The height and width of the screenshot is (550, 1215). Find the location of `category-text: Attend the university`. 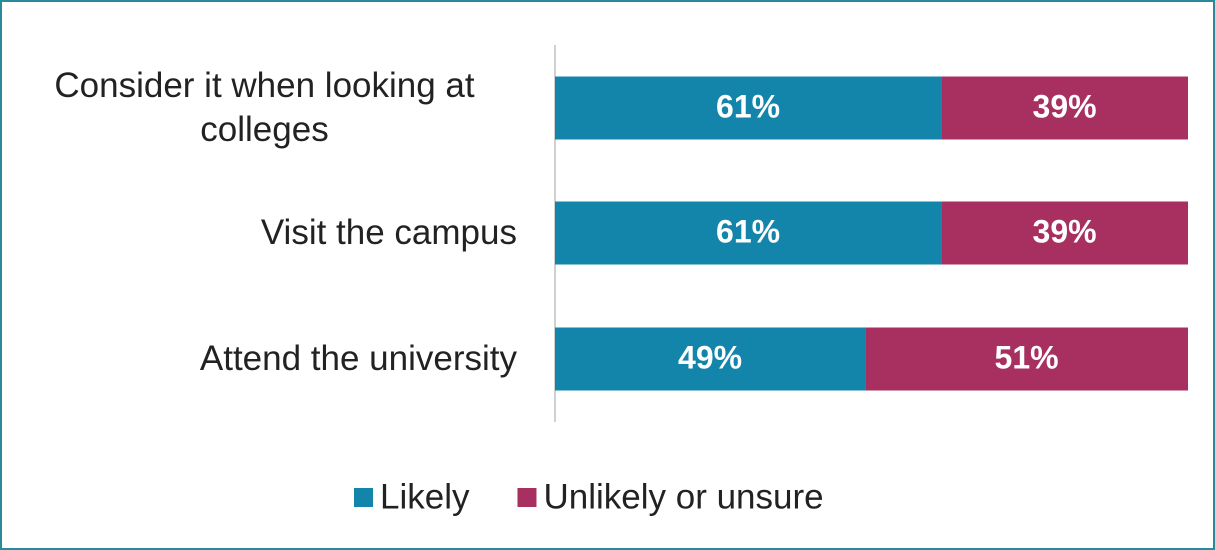

category-text: Attend the university is located at coordinates (358, 358).